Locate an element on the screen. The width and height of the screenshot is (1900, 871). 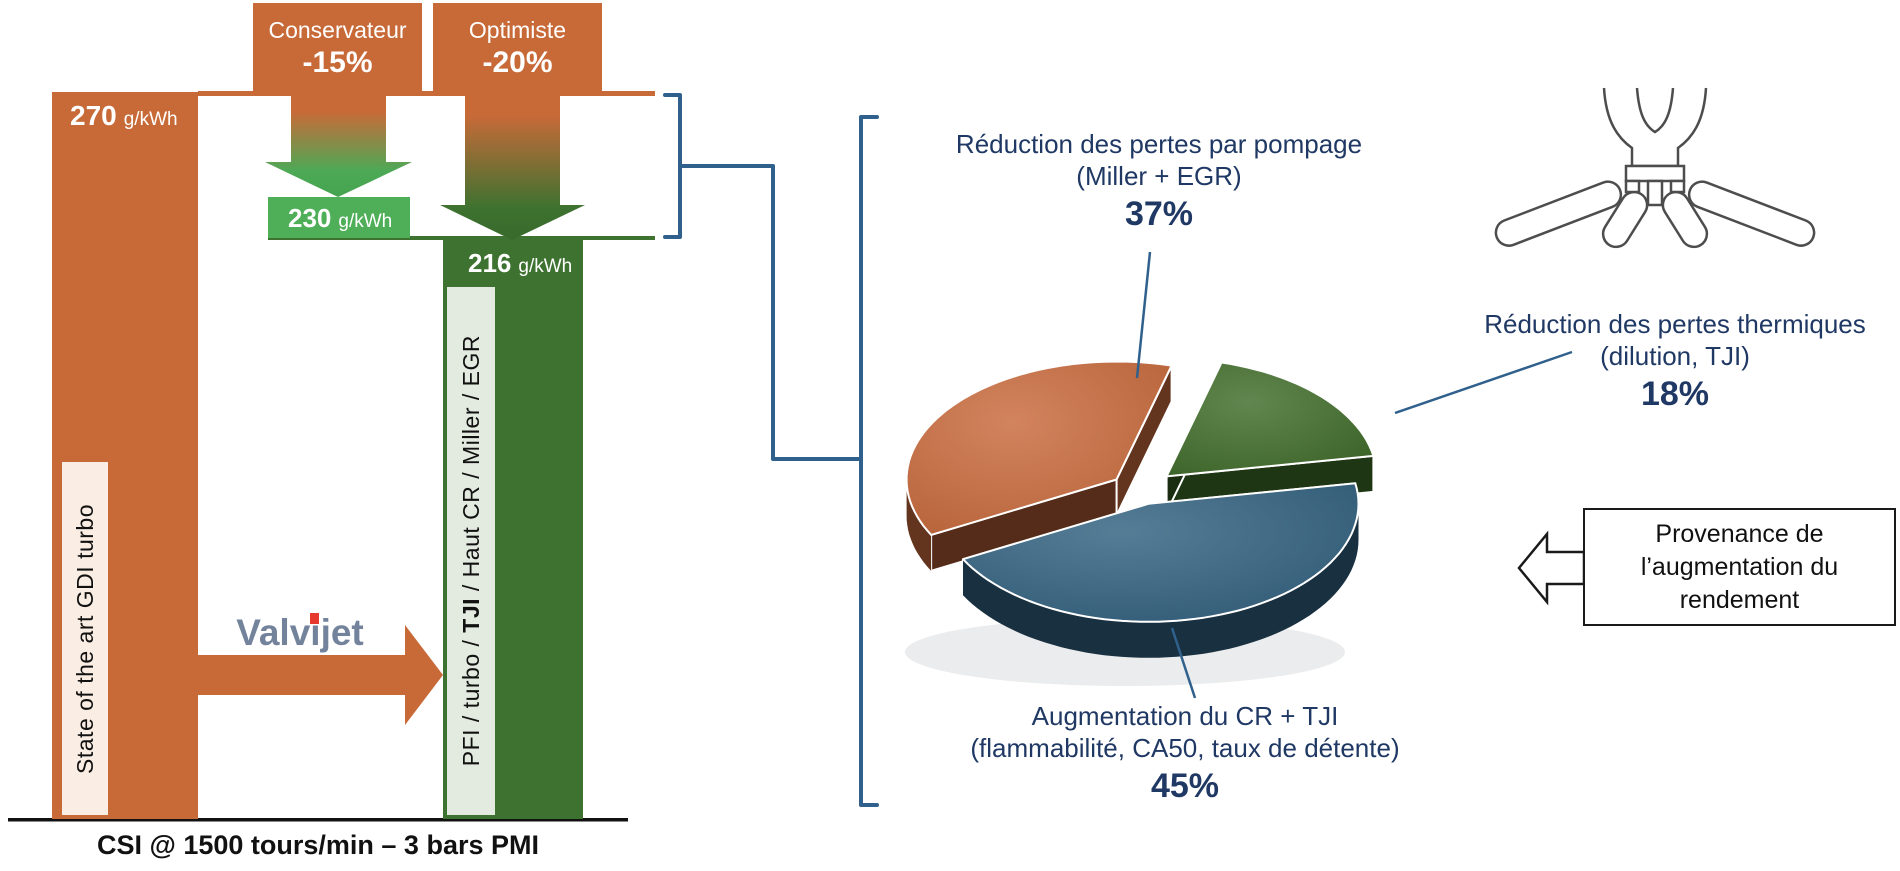
scenario-conservateur-delta: -15% is located at coordinates (337, 62).